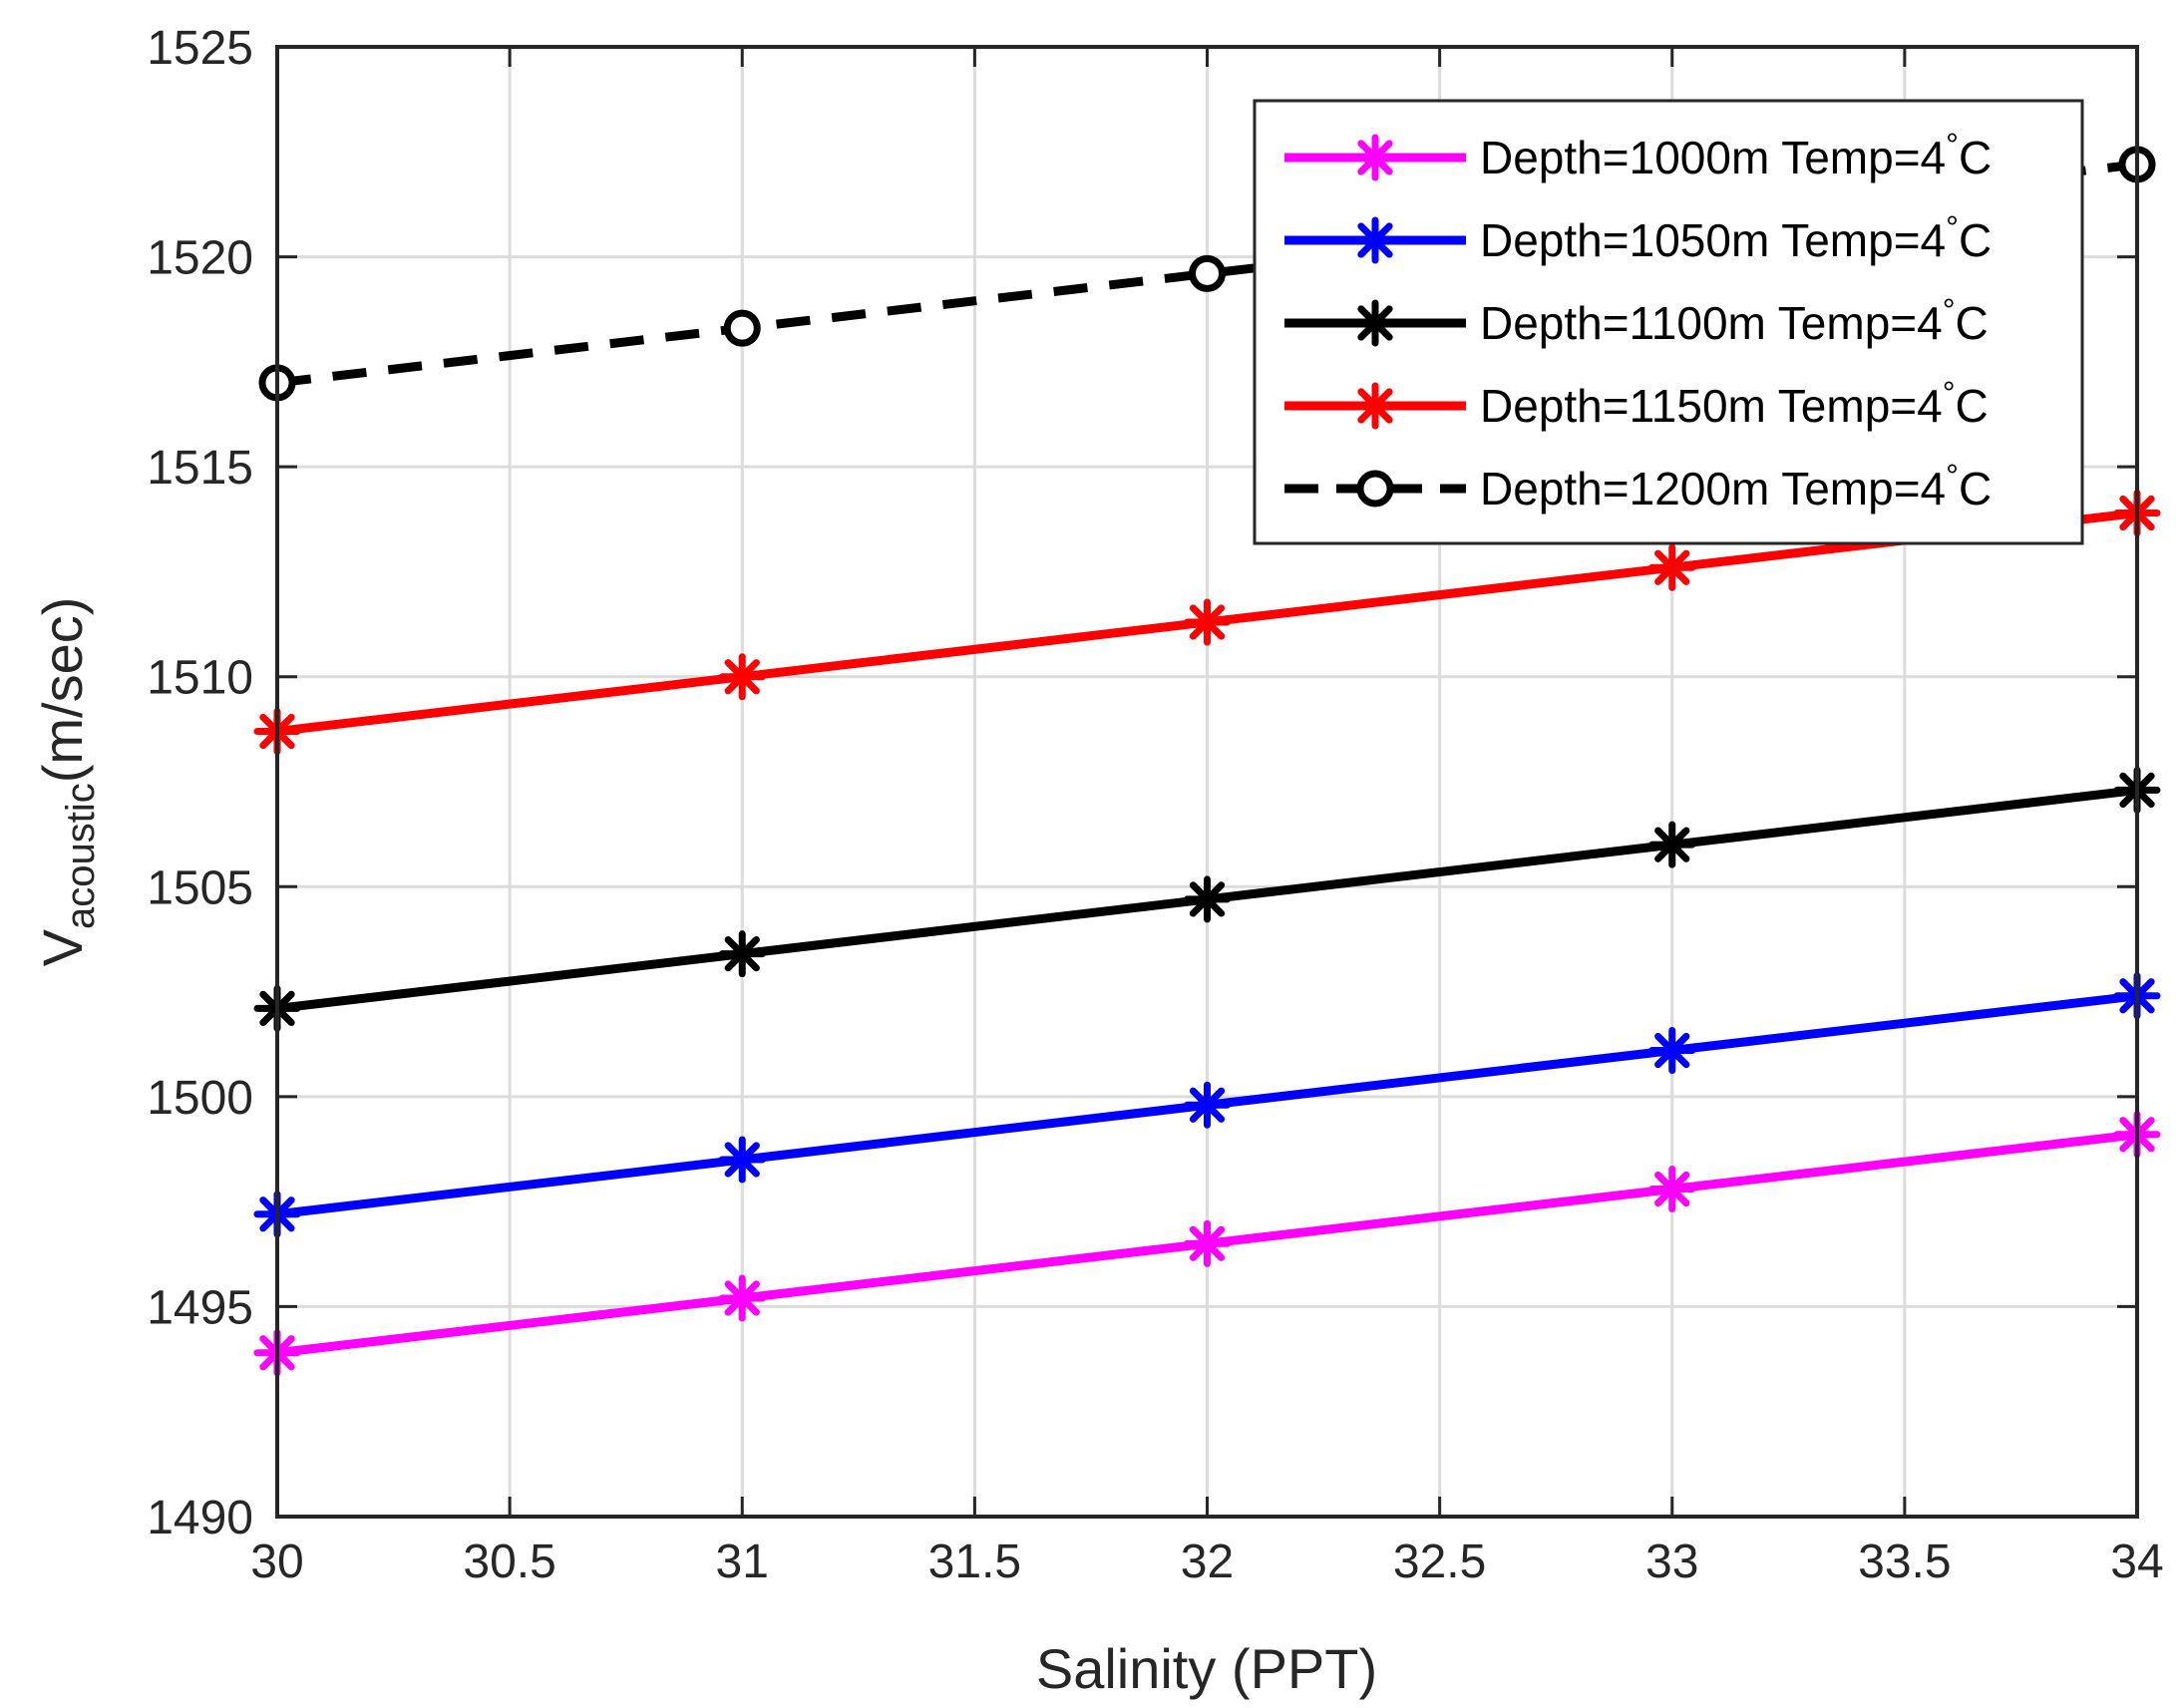 Image resolution: width=2180 pixels, height=1708 pixels. I want to click on legend-item: Depth=1200m Temp=4°C, so click(1638, 486).